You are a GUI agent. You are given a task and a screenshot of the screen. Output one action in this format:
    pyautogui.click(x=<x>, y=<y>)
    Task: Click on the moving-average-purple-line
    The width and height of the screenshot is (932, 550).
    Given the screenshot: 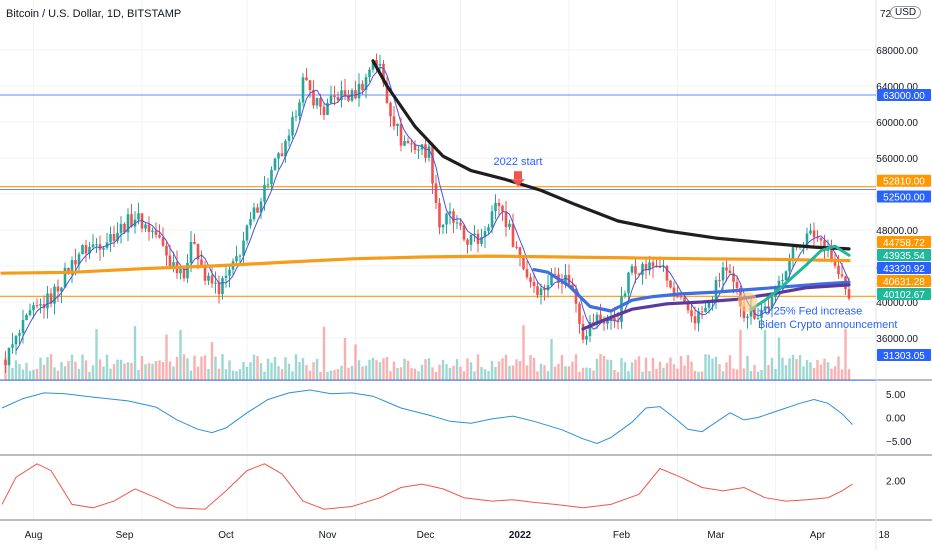 What is the action you would take?
    pyautogui.click(x=716, y=307)
    